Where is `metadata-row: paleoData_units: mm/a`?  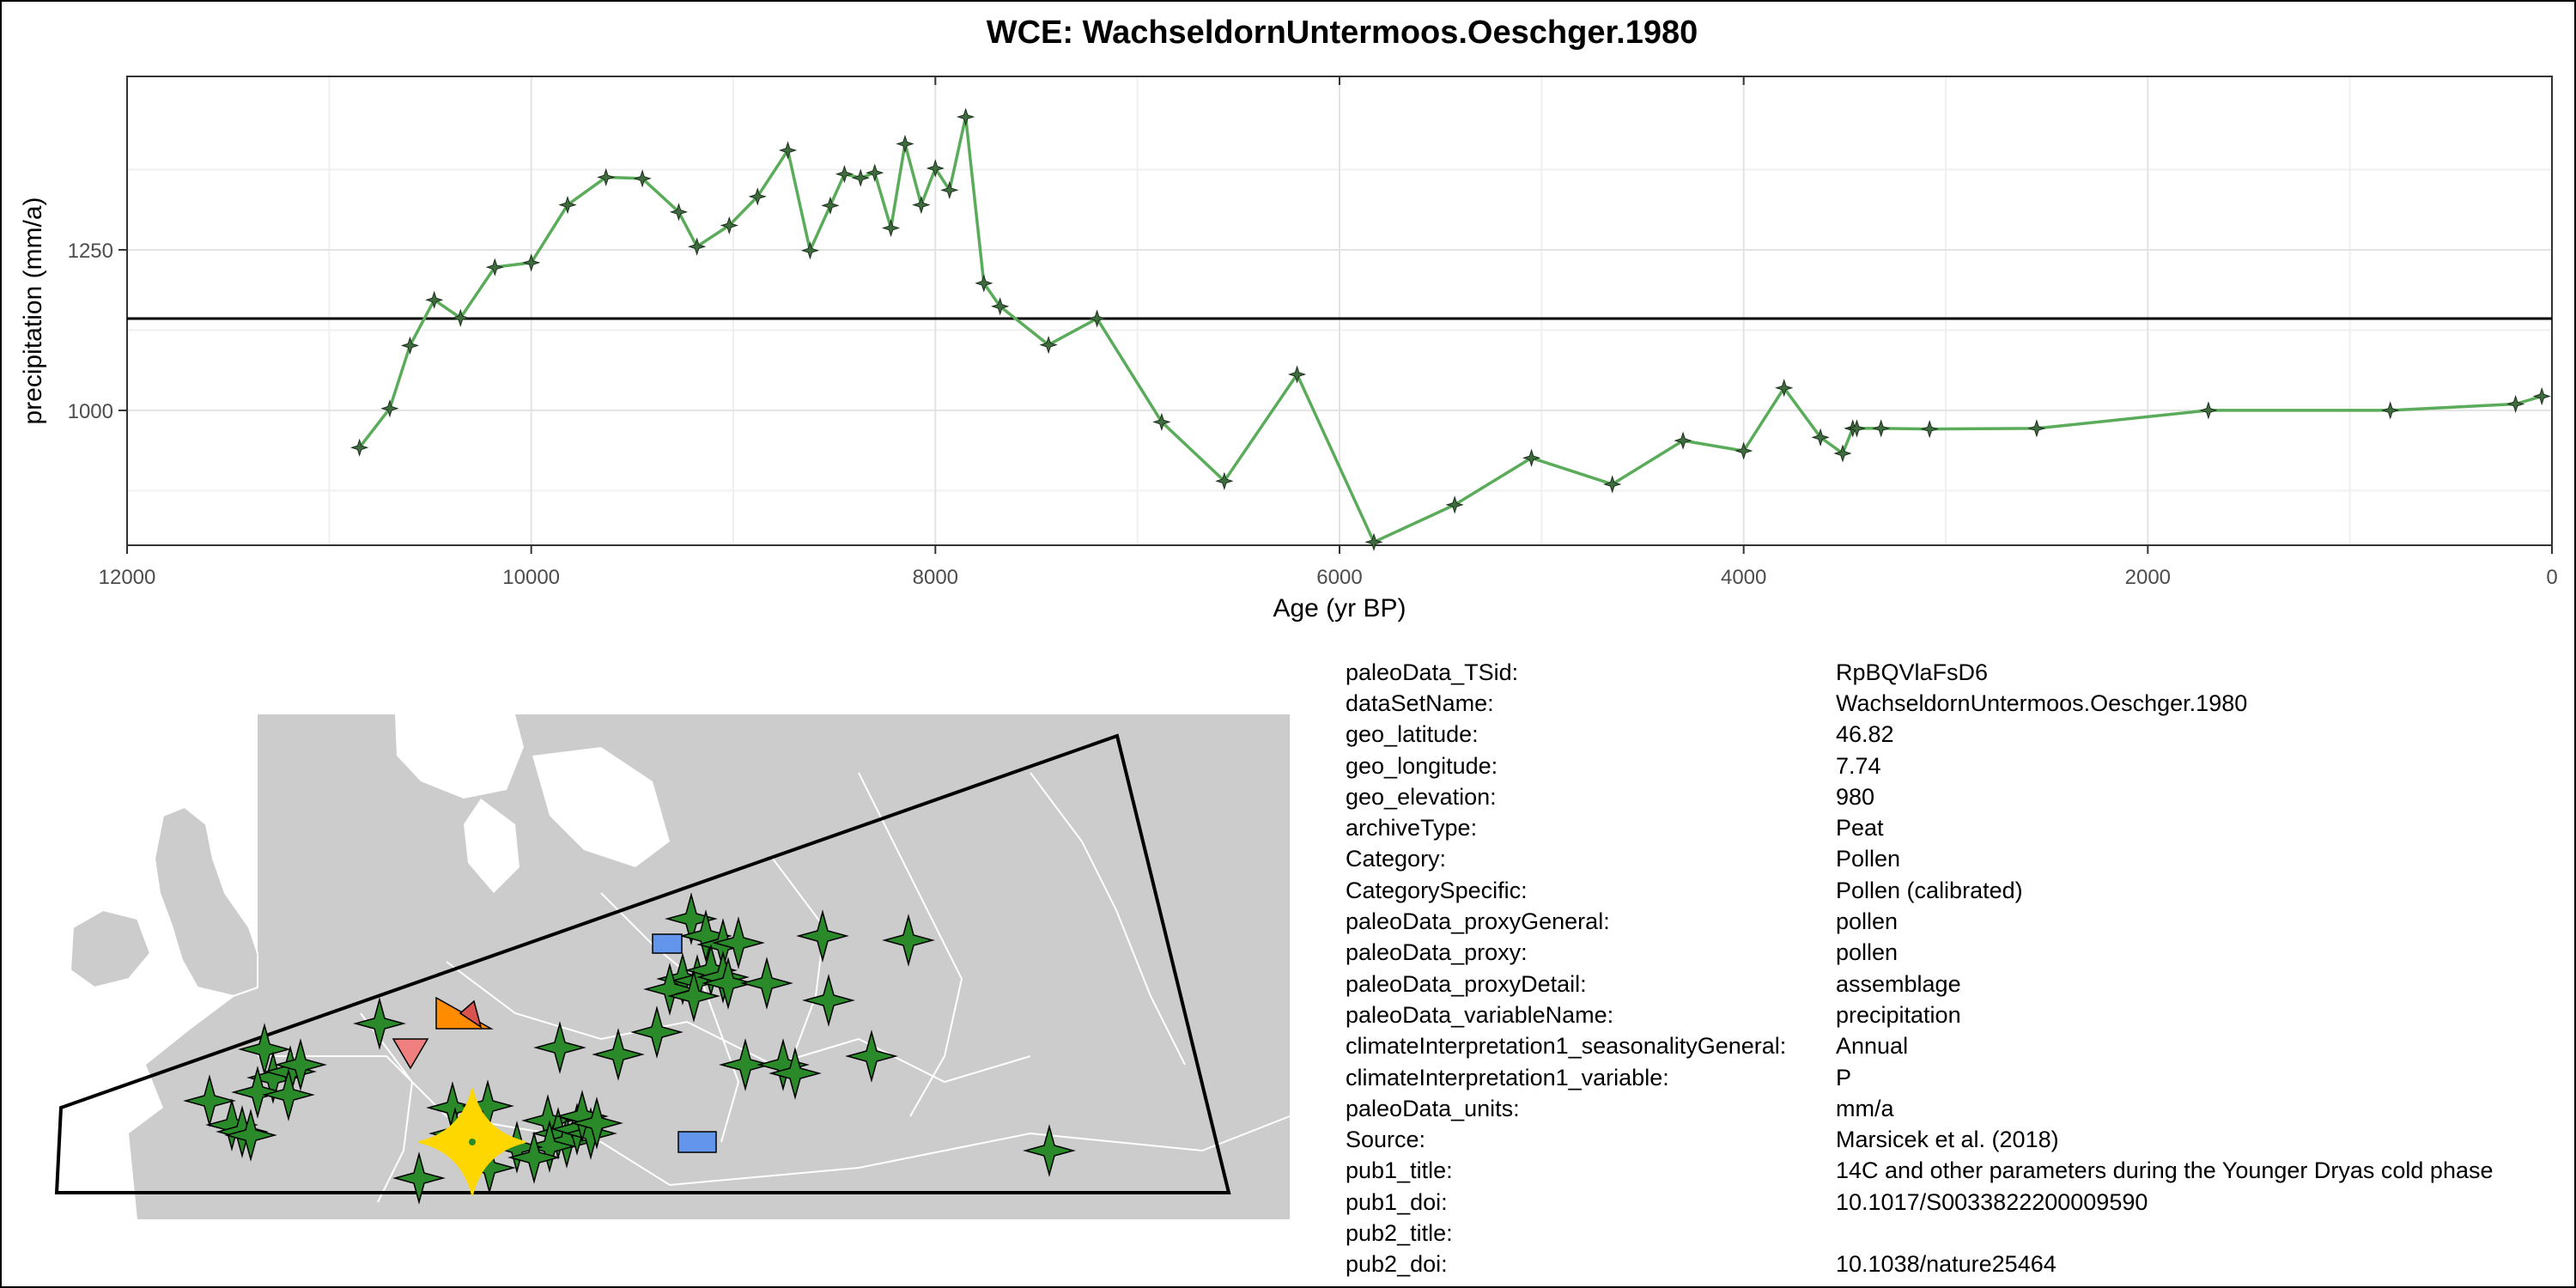 metadata-row: paleoData_units: mm/a is located at coordinates (1955, 1108).